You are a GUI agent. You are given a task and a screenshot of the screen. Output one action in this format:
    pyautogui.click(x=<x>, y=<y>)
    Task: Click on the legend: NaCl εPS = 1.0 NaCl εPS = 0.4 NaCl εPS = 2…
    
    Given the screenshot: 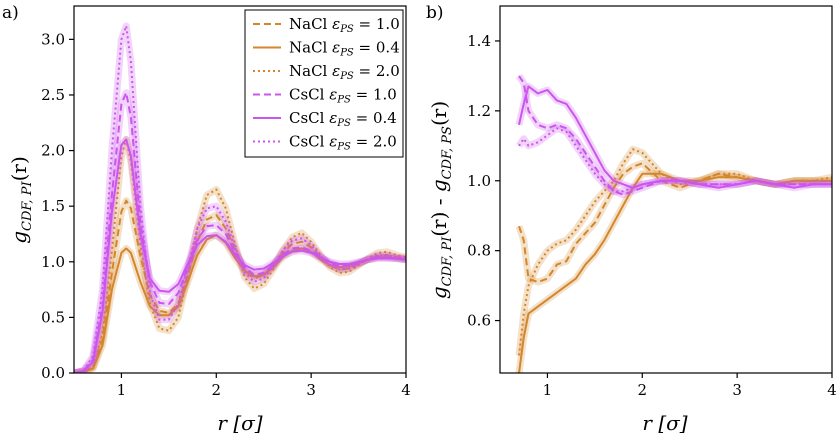 What is the action you would take?
    pyautogui.click(x=324, y=83)
    